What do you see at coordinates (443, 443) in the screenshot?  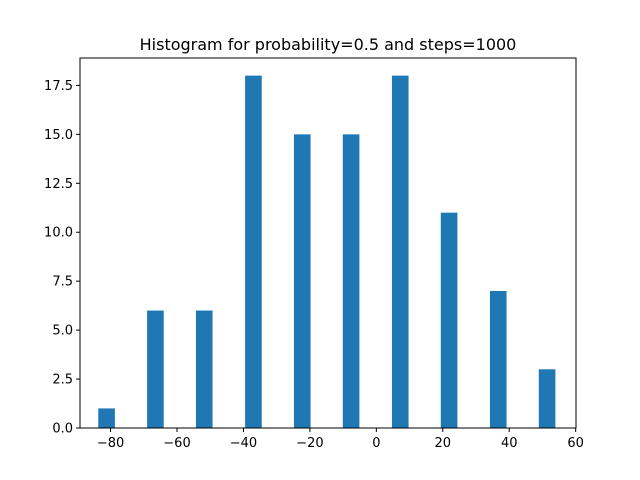 I see `x-tick-label: 20` at bounding box center [443, 443].